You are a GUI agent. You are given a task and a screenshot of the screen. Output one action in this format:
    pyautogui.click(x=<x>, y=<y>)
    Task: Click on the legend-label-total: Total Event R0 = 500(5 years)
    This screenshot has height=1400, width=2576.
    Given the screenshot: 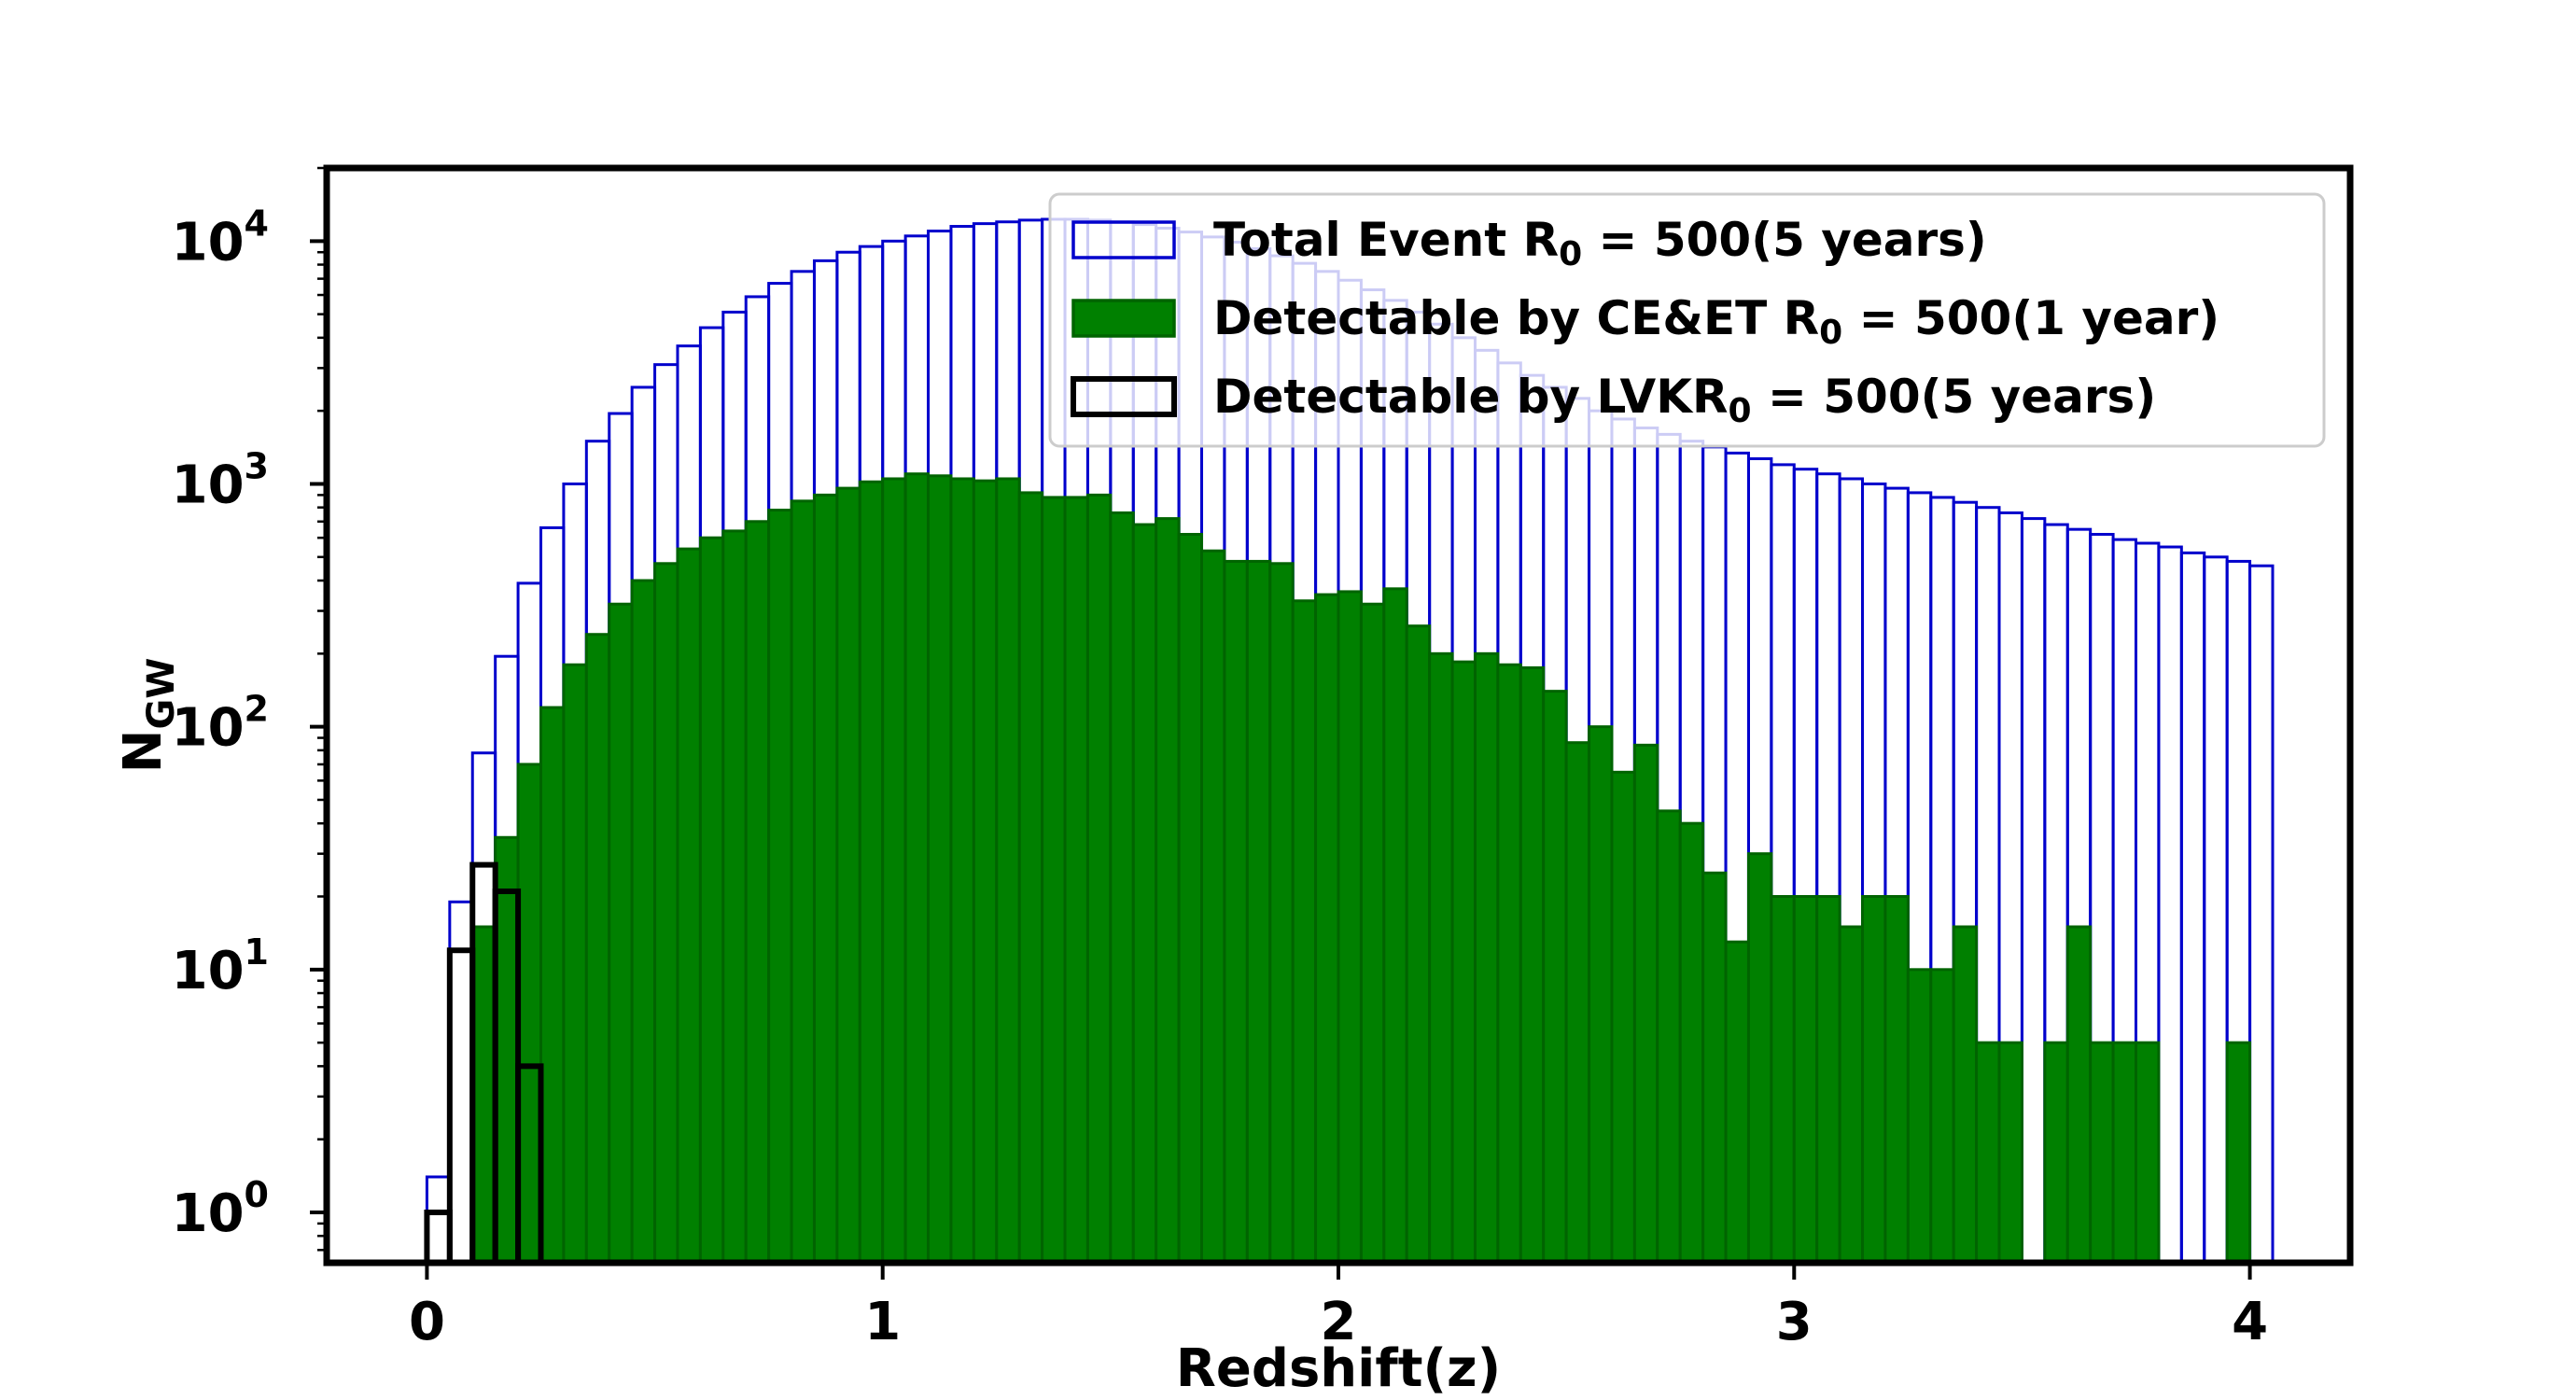 What is the action you would take?
    pyautogui.click(x=1600, y=243)
    